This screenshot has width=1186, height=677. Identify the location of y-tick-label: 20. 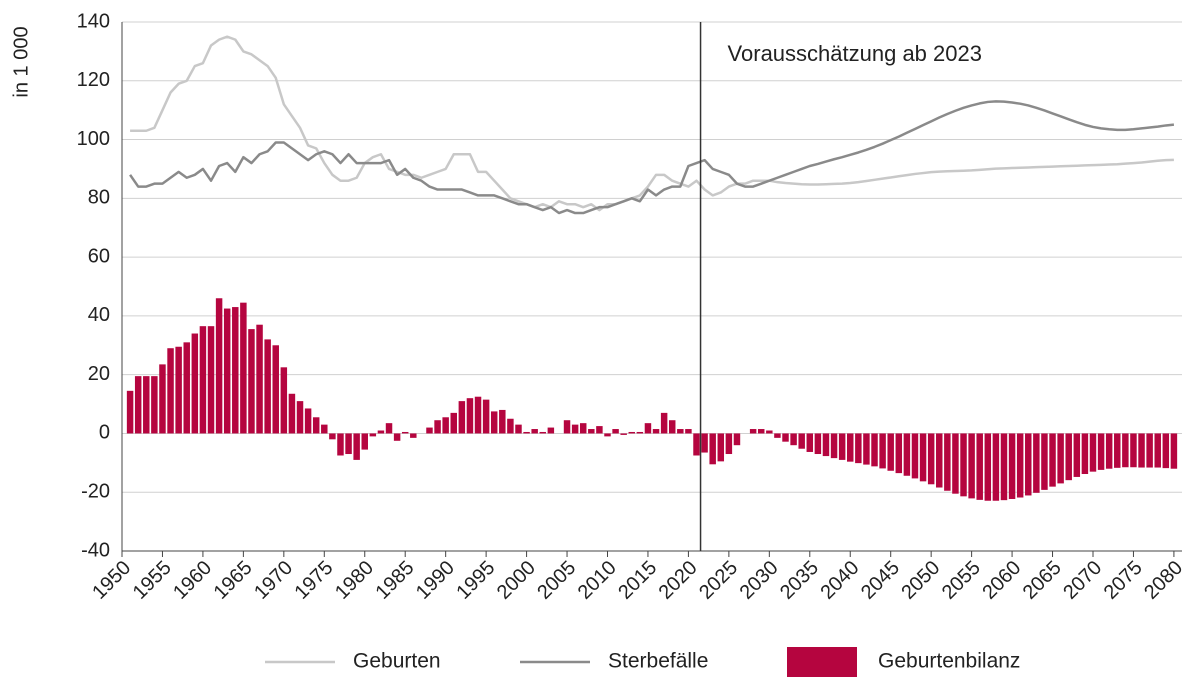
(99, 374).